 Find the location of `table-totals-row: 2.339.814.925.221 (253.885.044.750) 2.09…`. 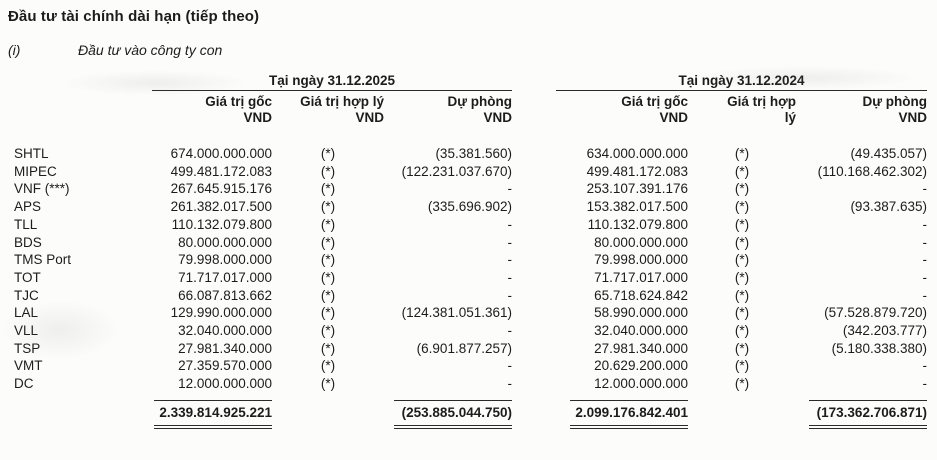

table-totals-row: 2.339.814.925.221 (253.885.044.750) 2.09… is located at coordinates (475, 414).